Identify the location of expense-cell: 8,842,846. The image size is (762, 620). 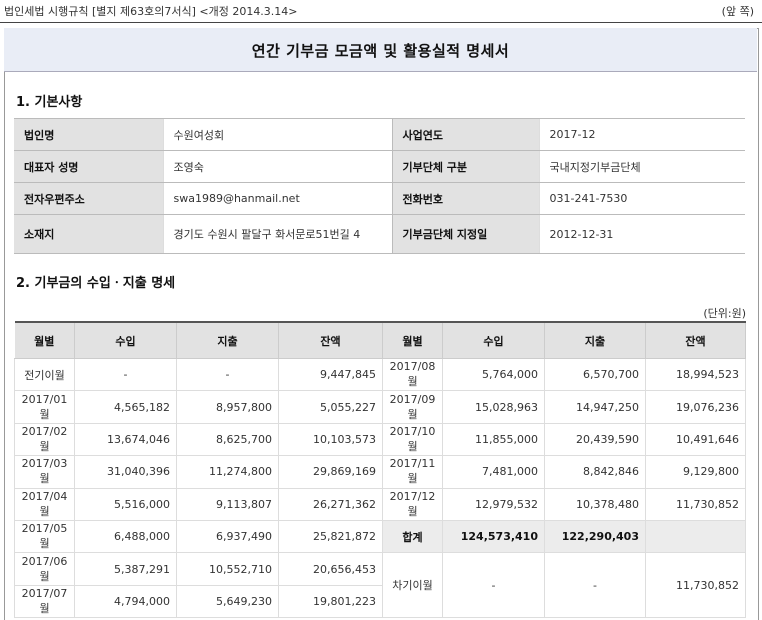
(595, 472).